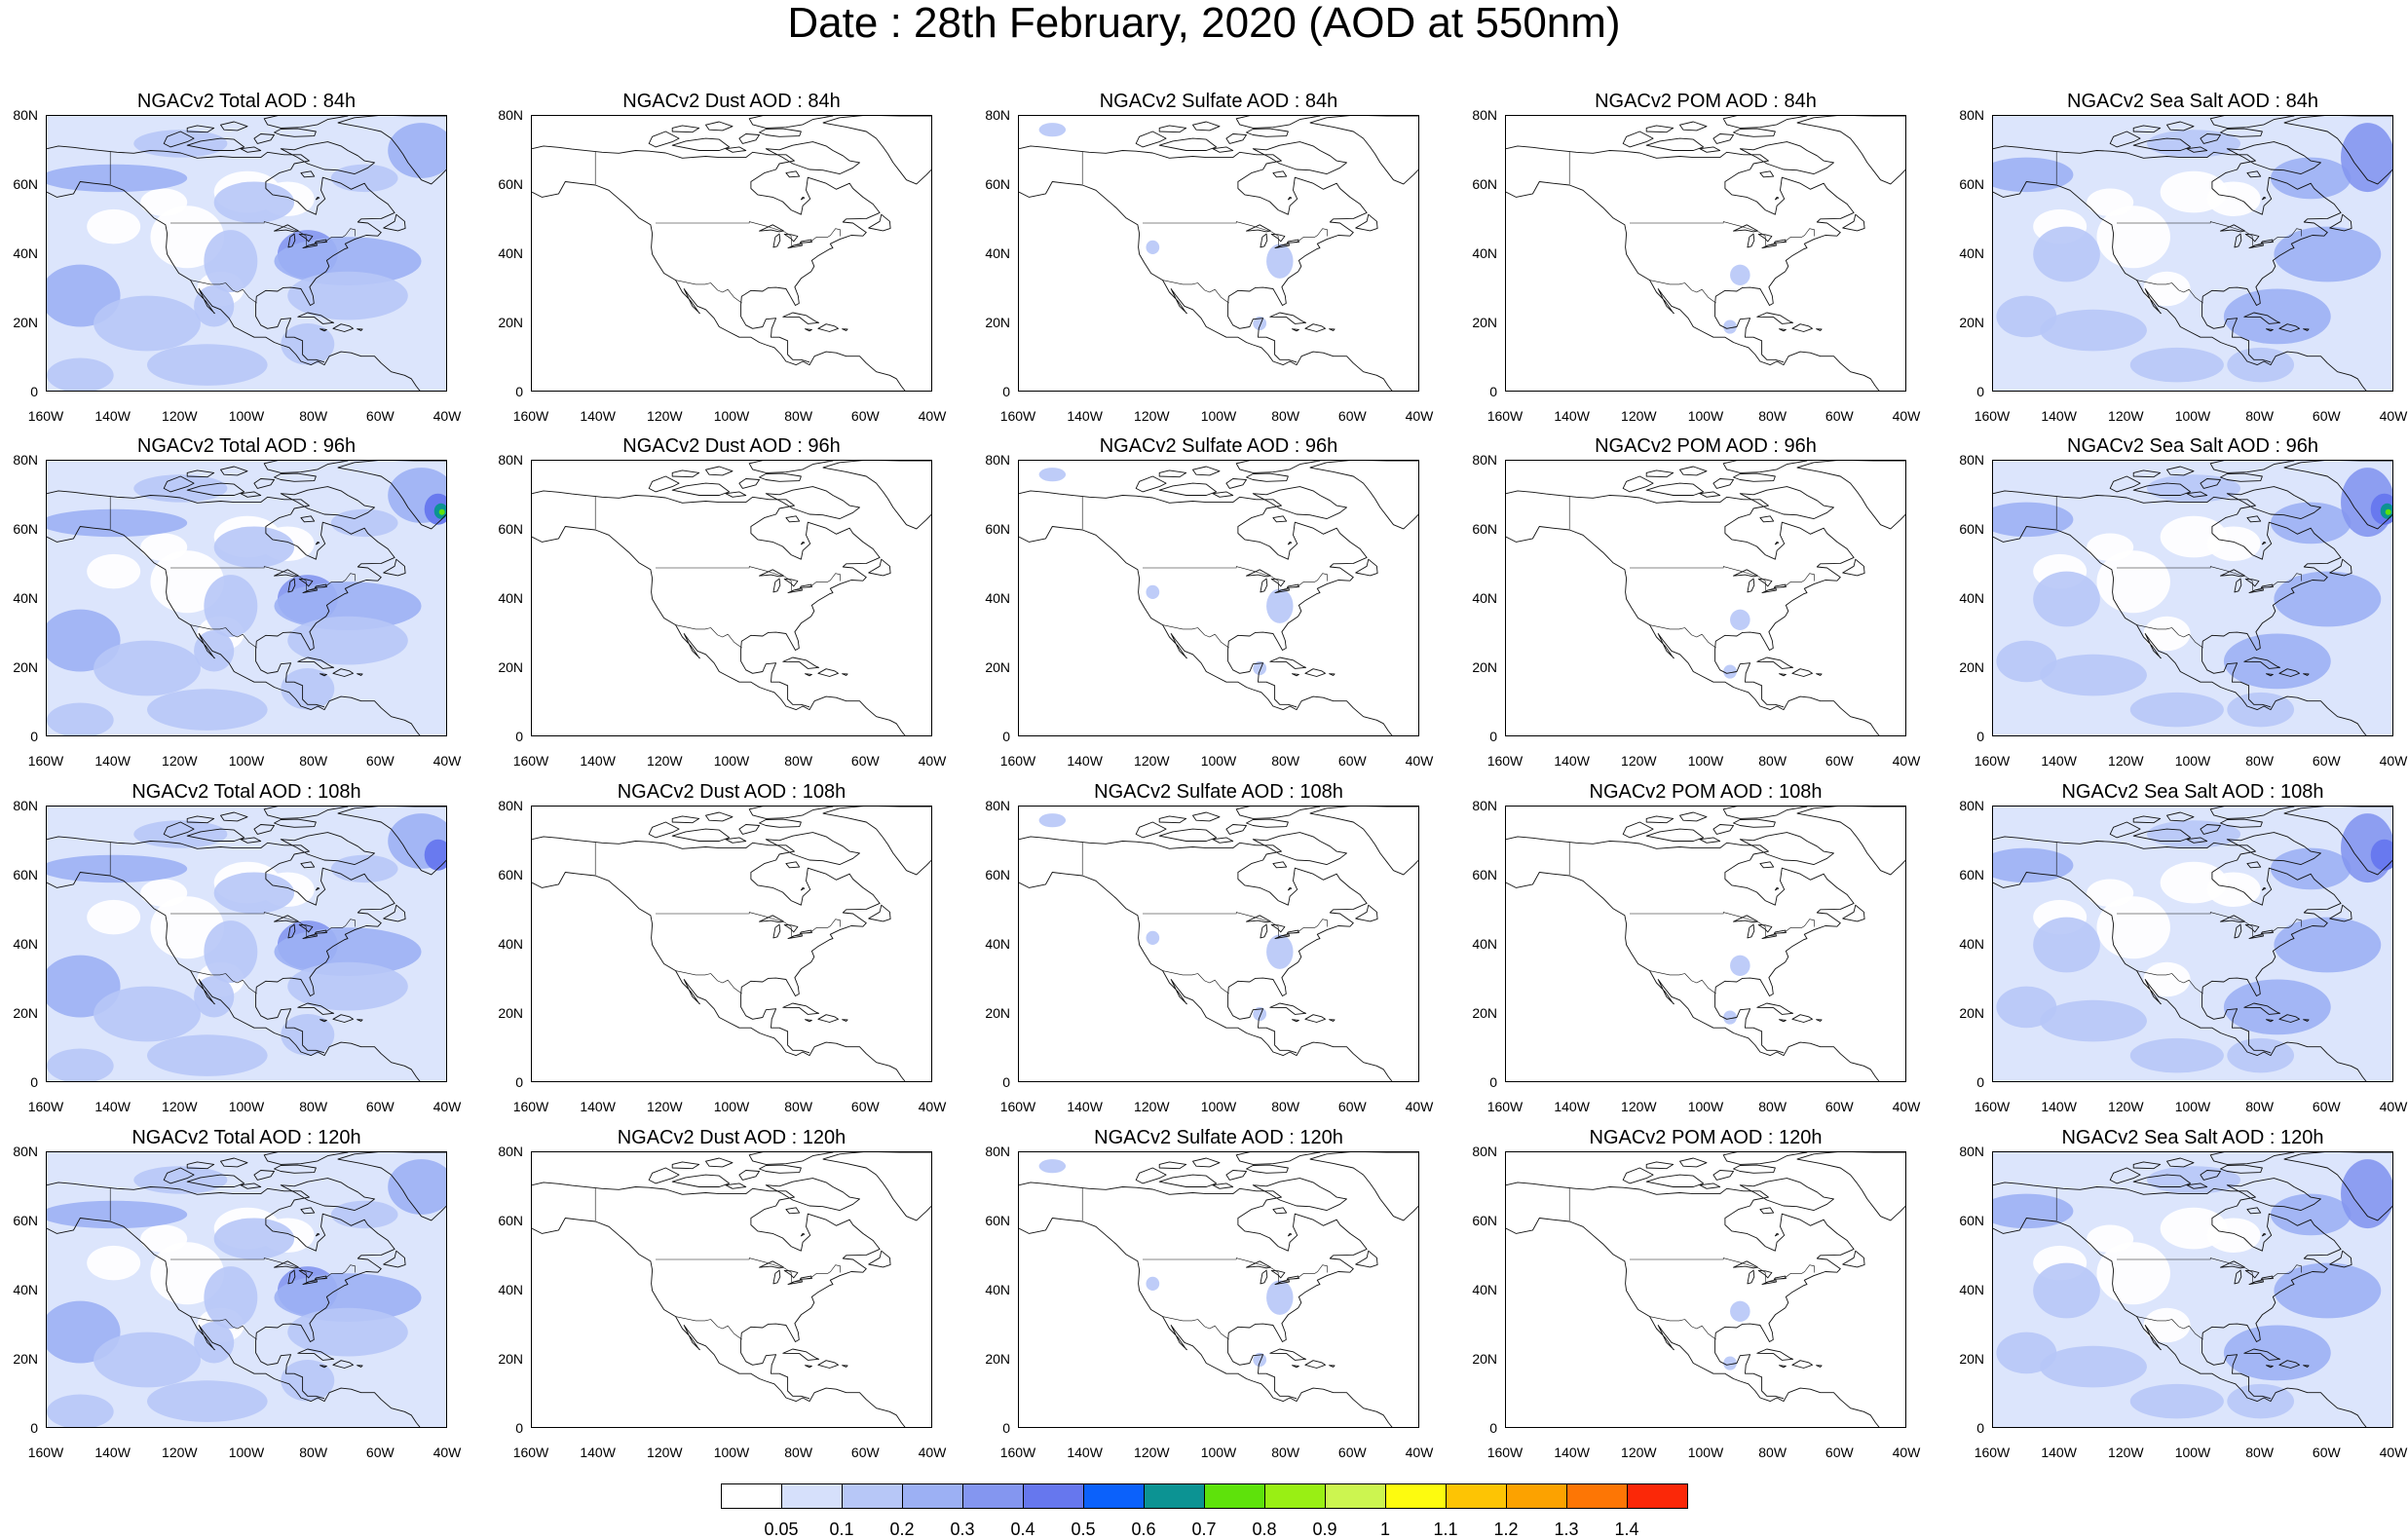 Image resolution: width=2408 pixels, height=1539 pixels. I want to click on lon-tick-label: 80W, so click(313, 1106).